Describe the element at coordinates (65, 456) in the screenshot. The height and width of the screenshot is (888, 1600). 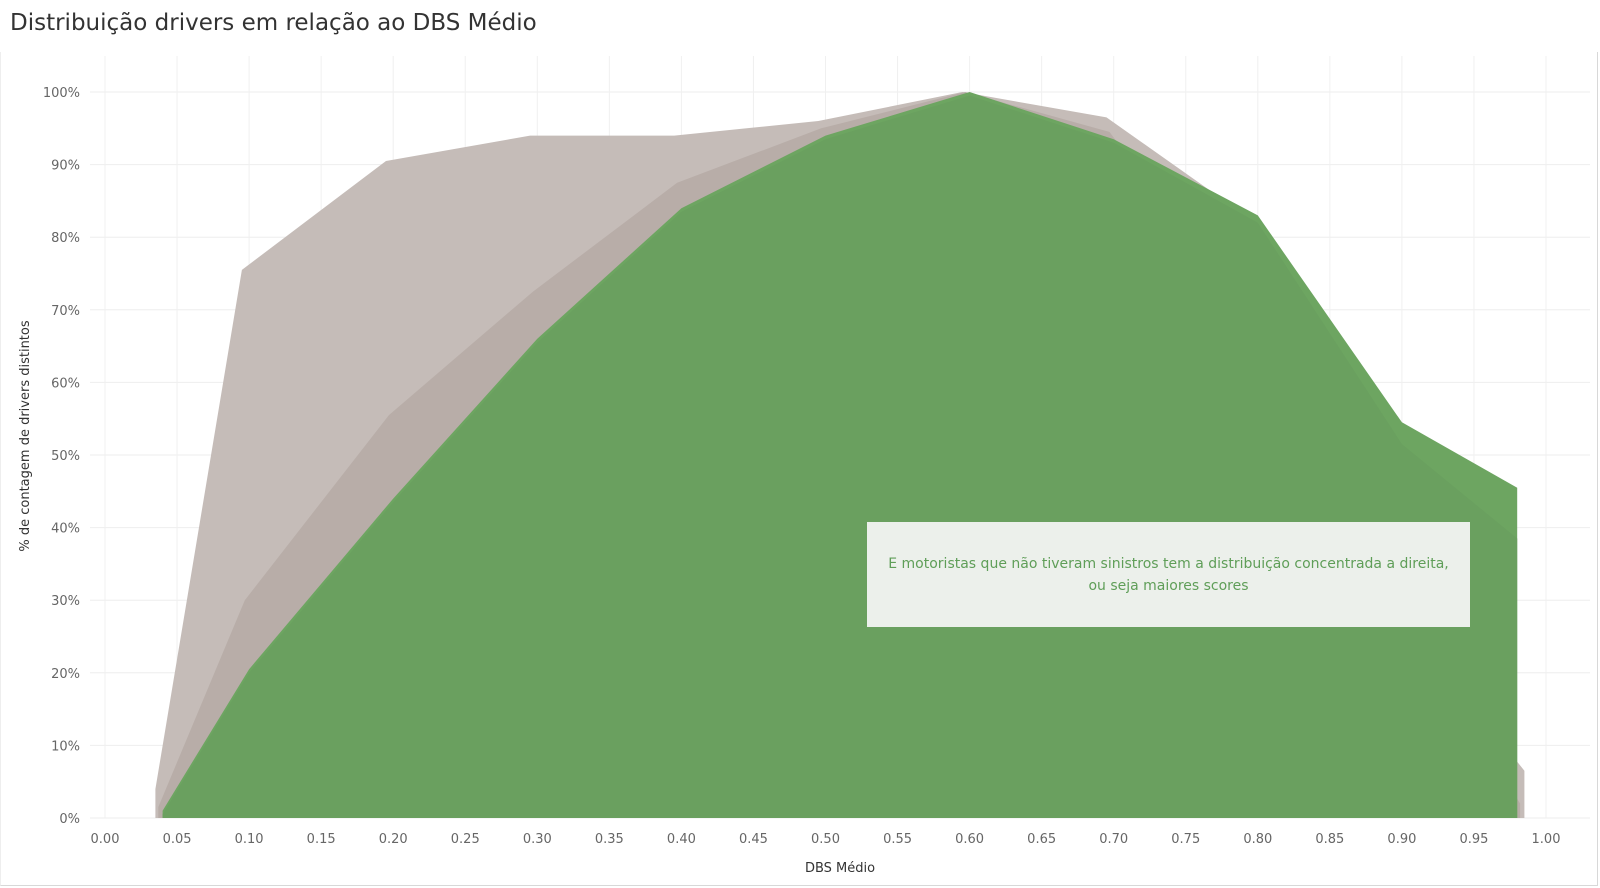
I see `y-tick-label: 50%` at that location.